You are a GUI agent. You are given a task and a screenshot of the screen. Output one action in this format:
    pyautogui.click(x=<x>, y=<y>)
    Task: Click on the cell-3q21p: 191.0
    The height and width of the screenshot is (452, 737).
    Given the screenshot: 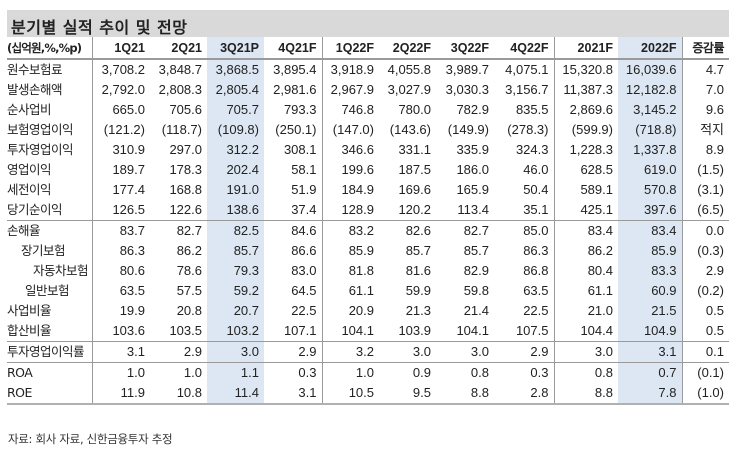 What is the action you would take?
    pyautogui.click(x=235, y=190)
    